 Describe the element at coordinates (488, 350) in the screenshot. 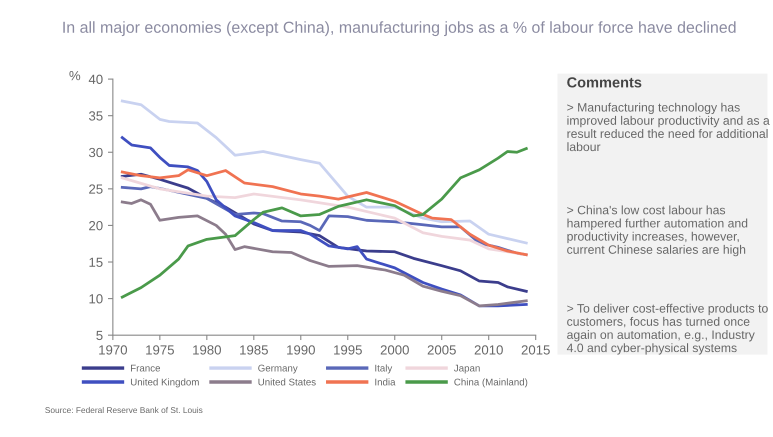

I see `x-tick-label: 2010` at that location.